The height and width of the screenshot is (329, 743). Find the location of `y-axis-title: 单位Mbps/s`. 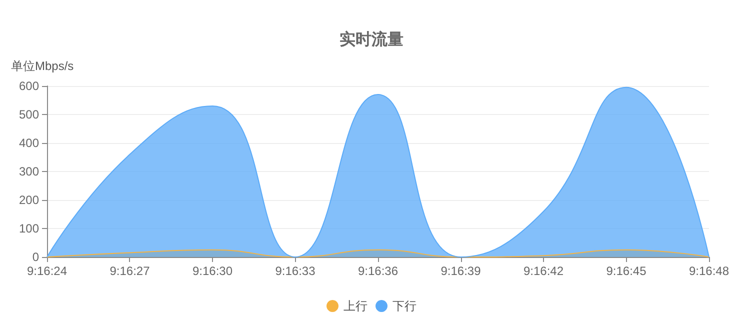

y-axis-title: 单位Mbps/s is located at coordinates (42, 66).